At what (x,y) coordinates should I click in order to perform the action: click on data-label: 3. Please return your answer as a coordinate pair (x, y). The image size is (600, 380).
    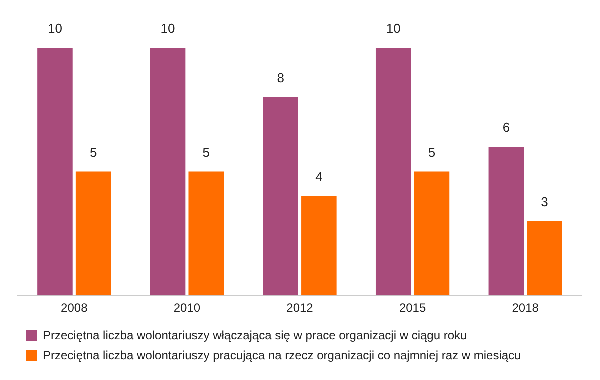
    Looking at the image, I should click on (544, 202).